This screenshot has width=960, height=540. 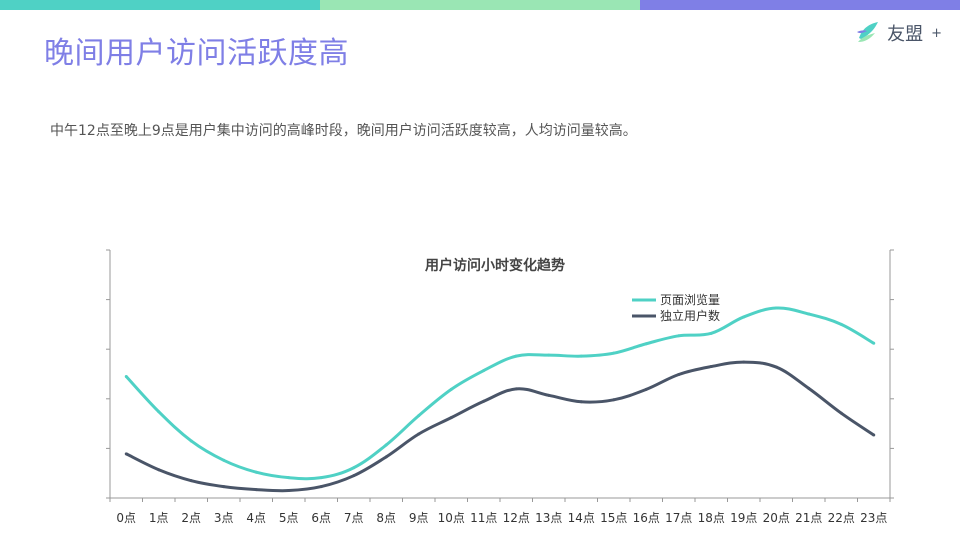 What do you see at coordinates (711, 518) in the screenshot?
I see `x-tick-label: 18点` at bounding box center [711, 518].